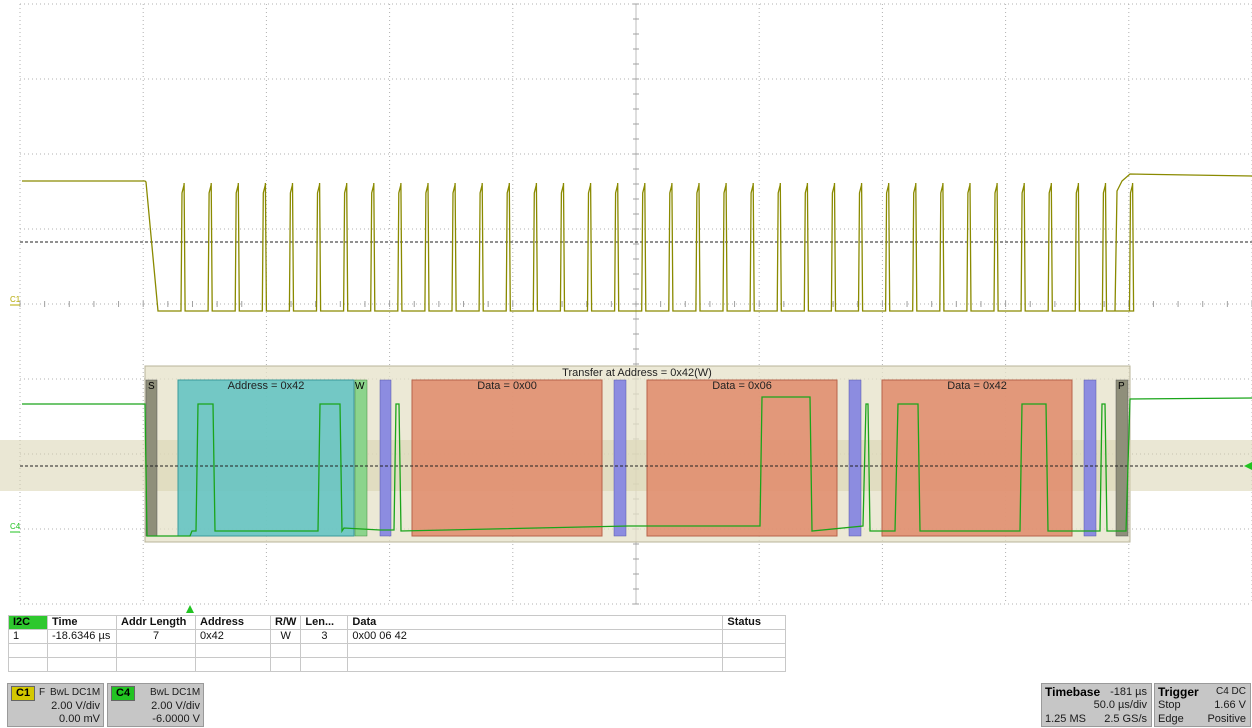 Image resolution: width=1252 pixels, height=728 pixels. What do you see at coordinates (82, 623) in the screenshot?
I see `col-time: Time` at bounding box center [82, 623].